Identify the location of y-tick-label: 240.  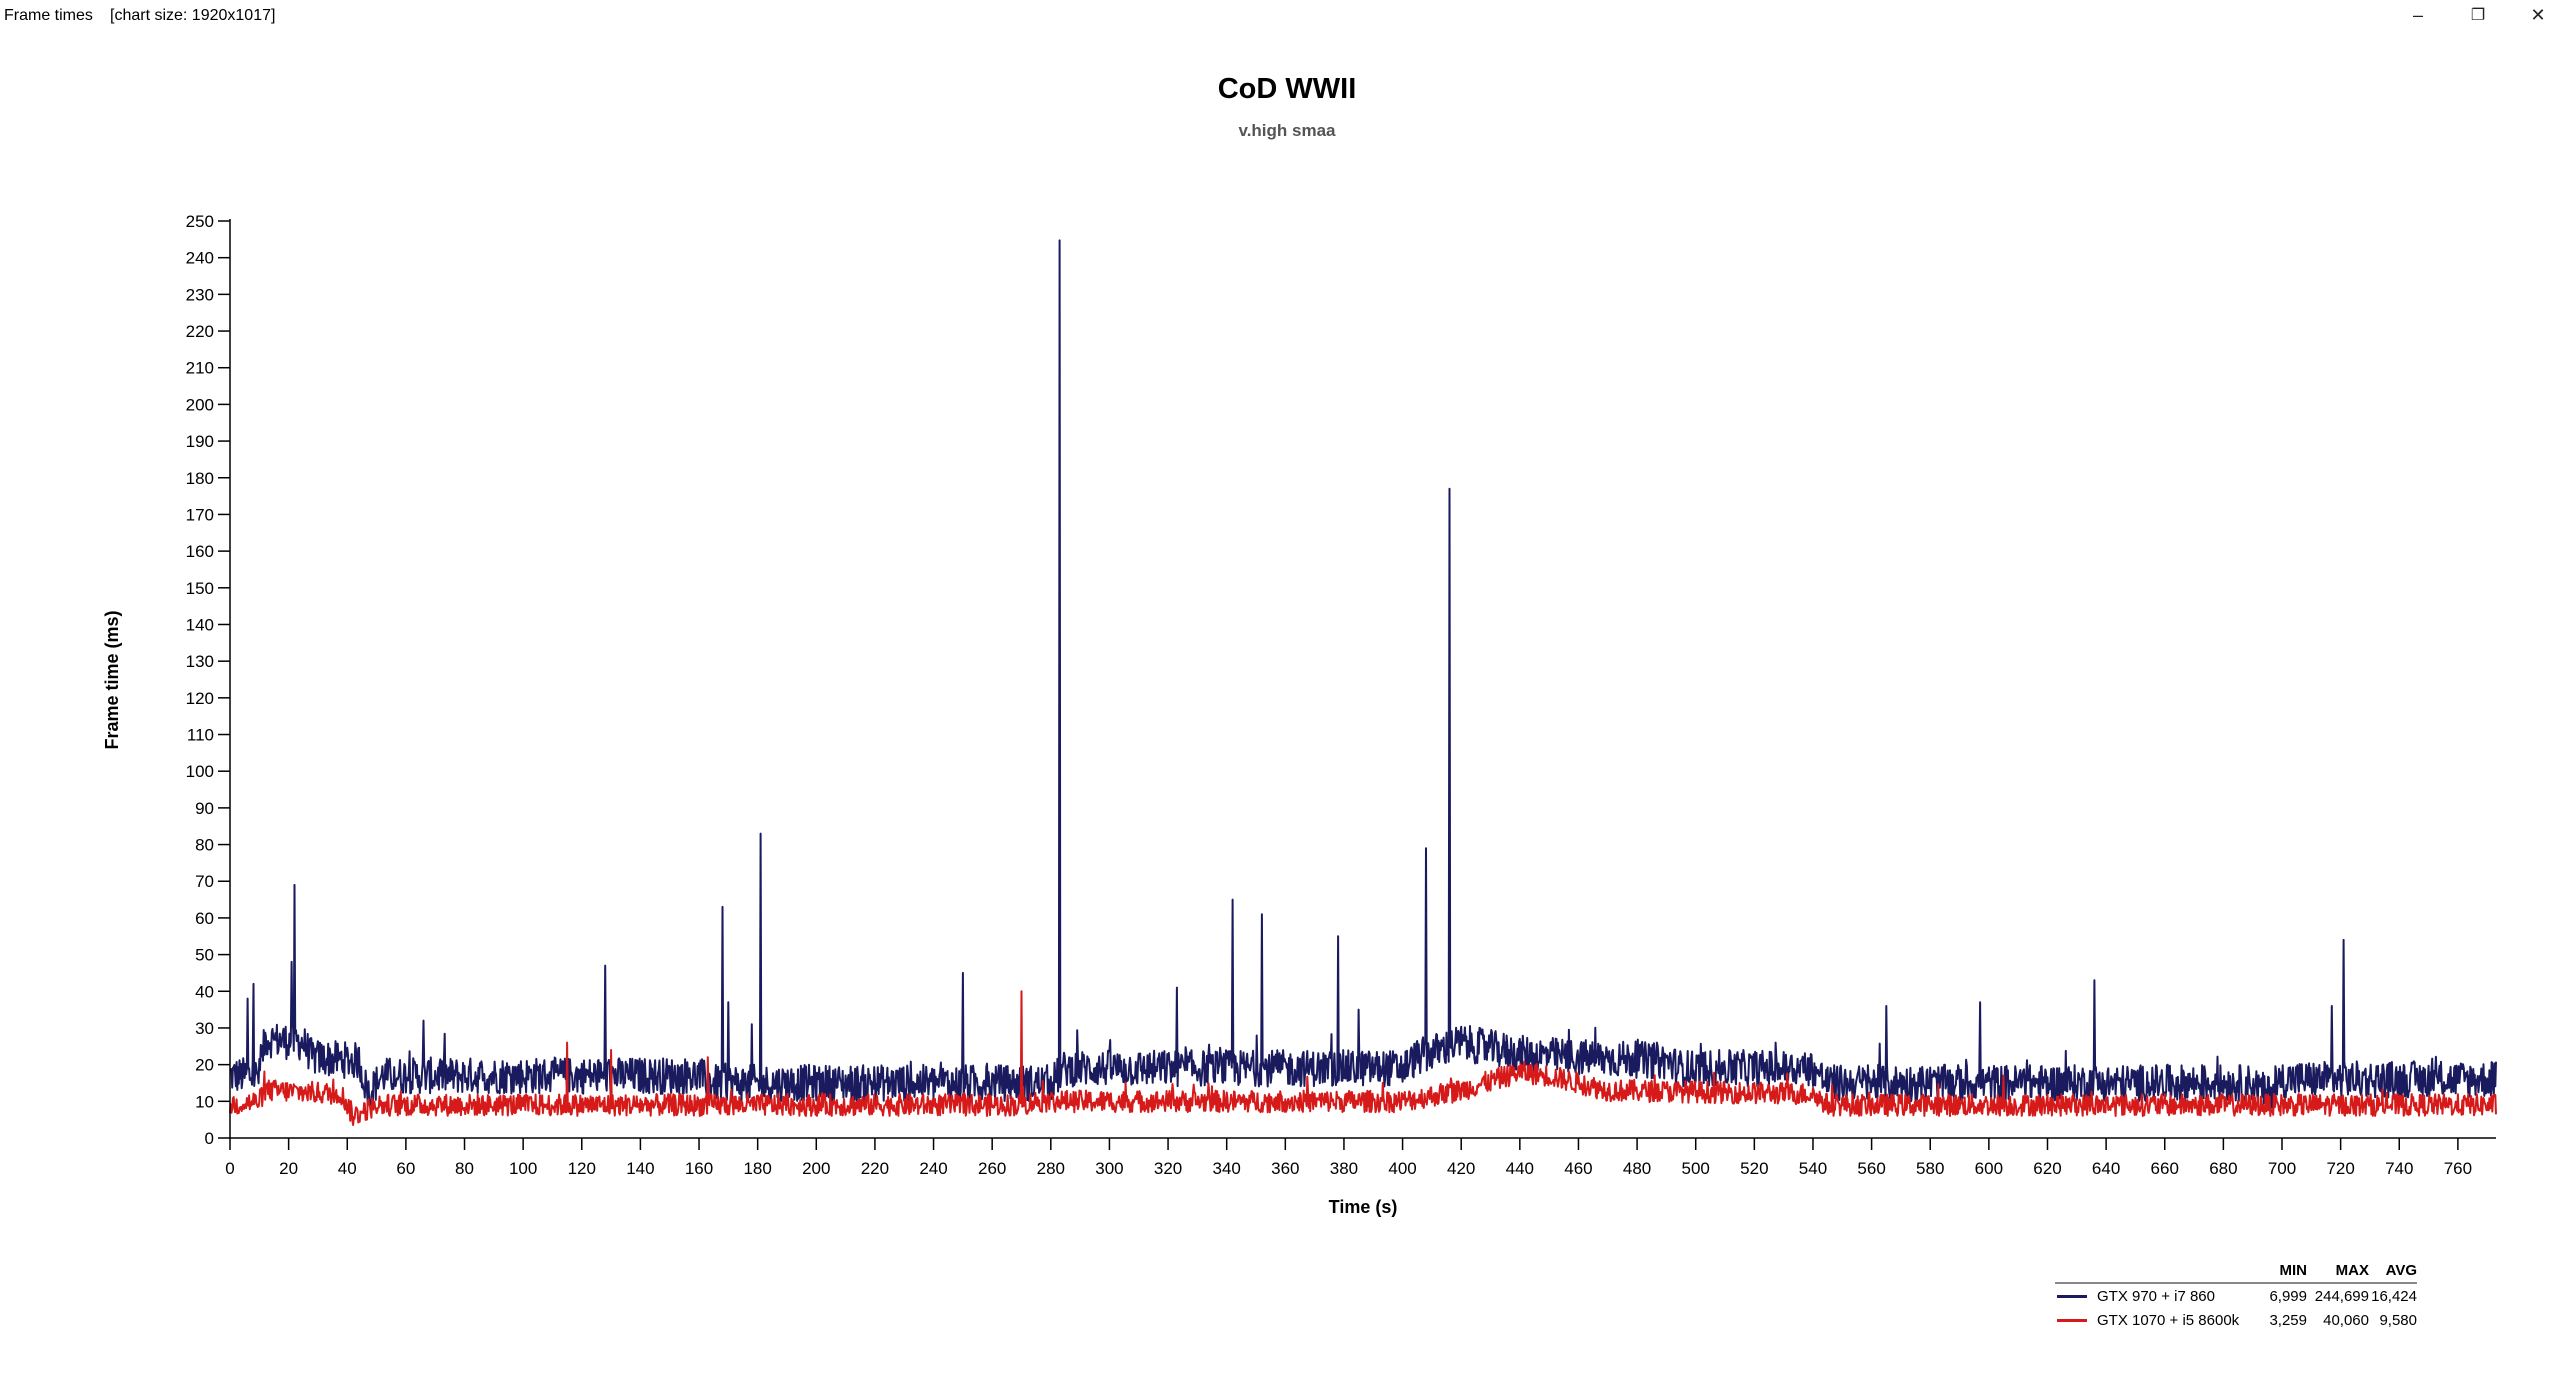
(200, 258).